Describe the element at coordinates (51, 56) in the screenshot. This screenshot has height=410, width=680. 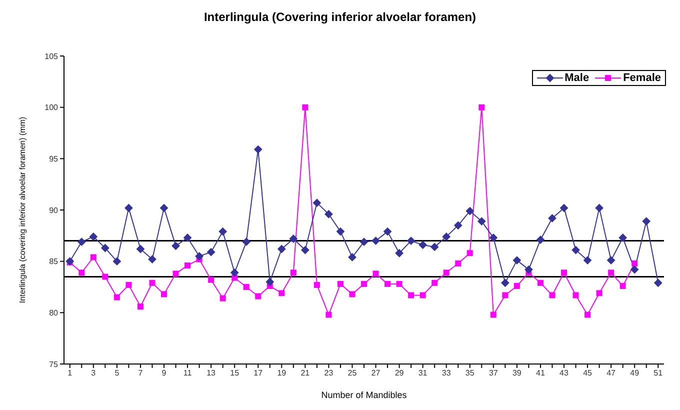
I see `y-tick-label: 105` at that location.